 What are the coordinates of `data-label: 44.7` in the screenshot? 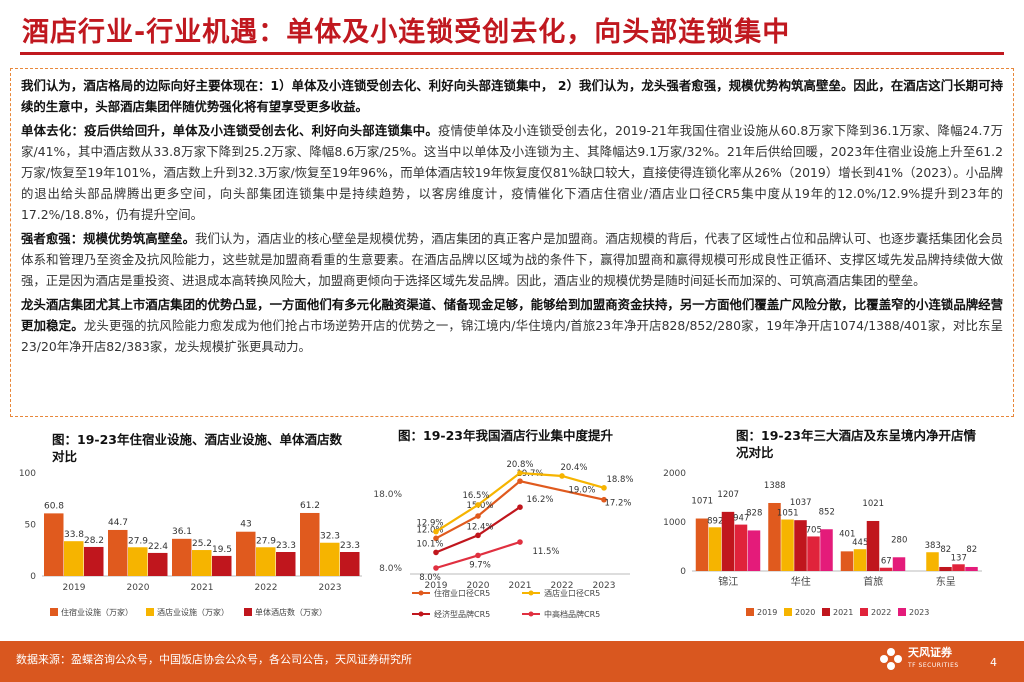 It's located at (118, 523).